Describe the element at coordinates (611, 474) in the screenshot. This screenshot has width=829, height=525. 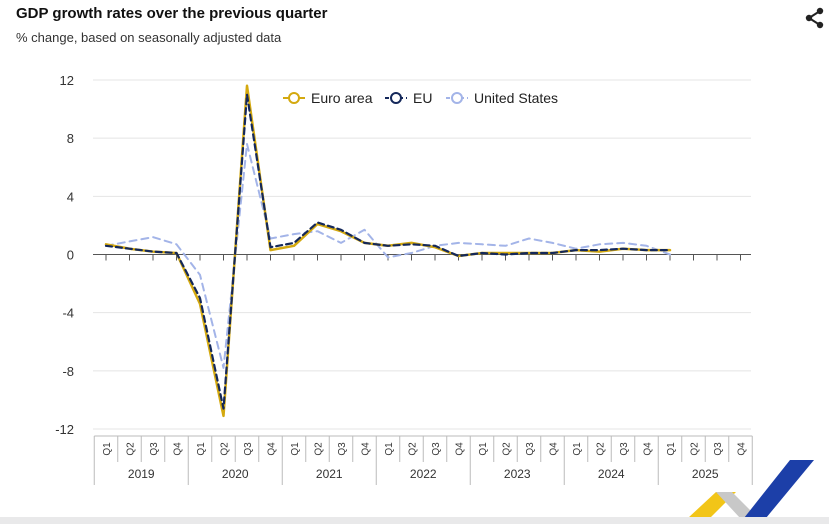
I see `year-label: 2024` at that location.